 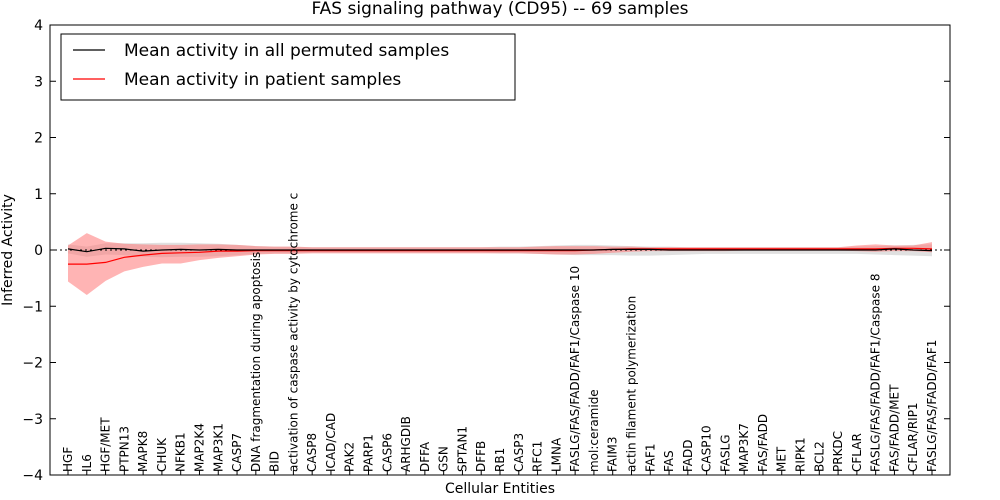 I want to click on x-tick-label: CASP10, so click(x=707, y=448).